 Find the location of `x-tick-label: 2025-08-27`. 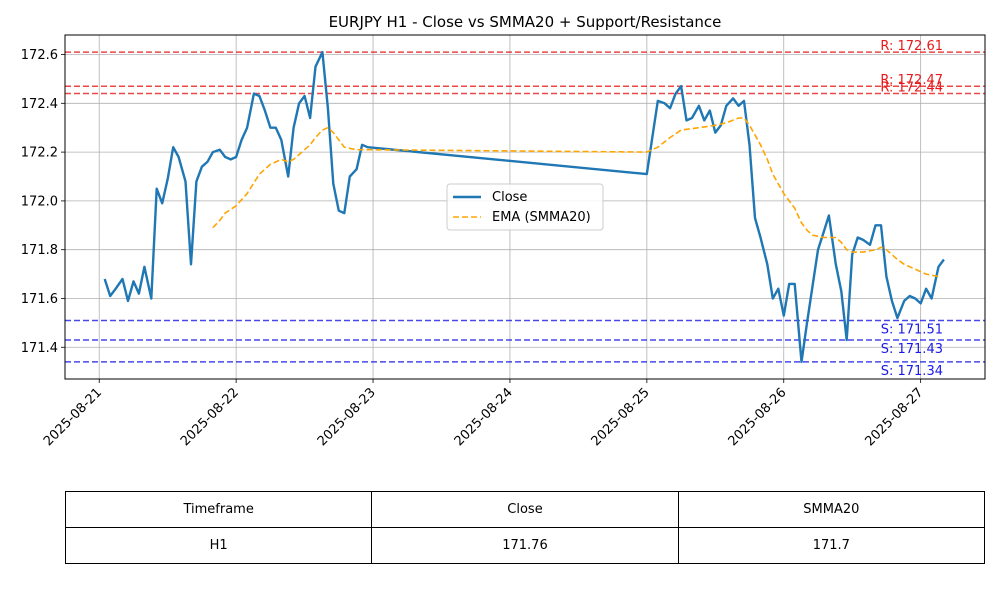

x-tick-label: 2025-08-27 is located at coordinates (894, 417).